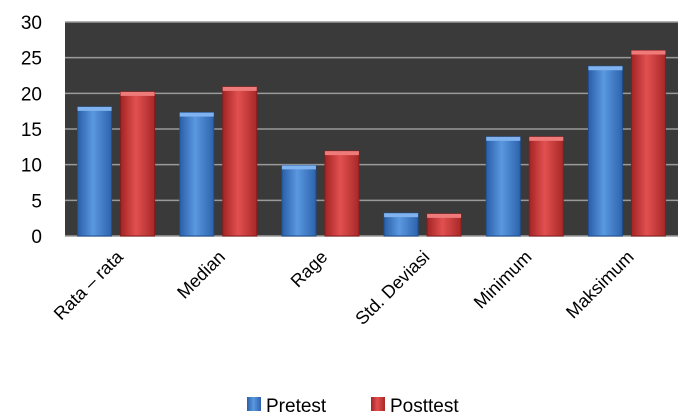 This screenshot has height=417, width=678. I want to click on y-tick-label: 15, so click(31, 130).